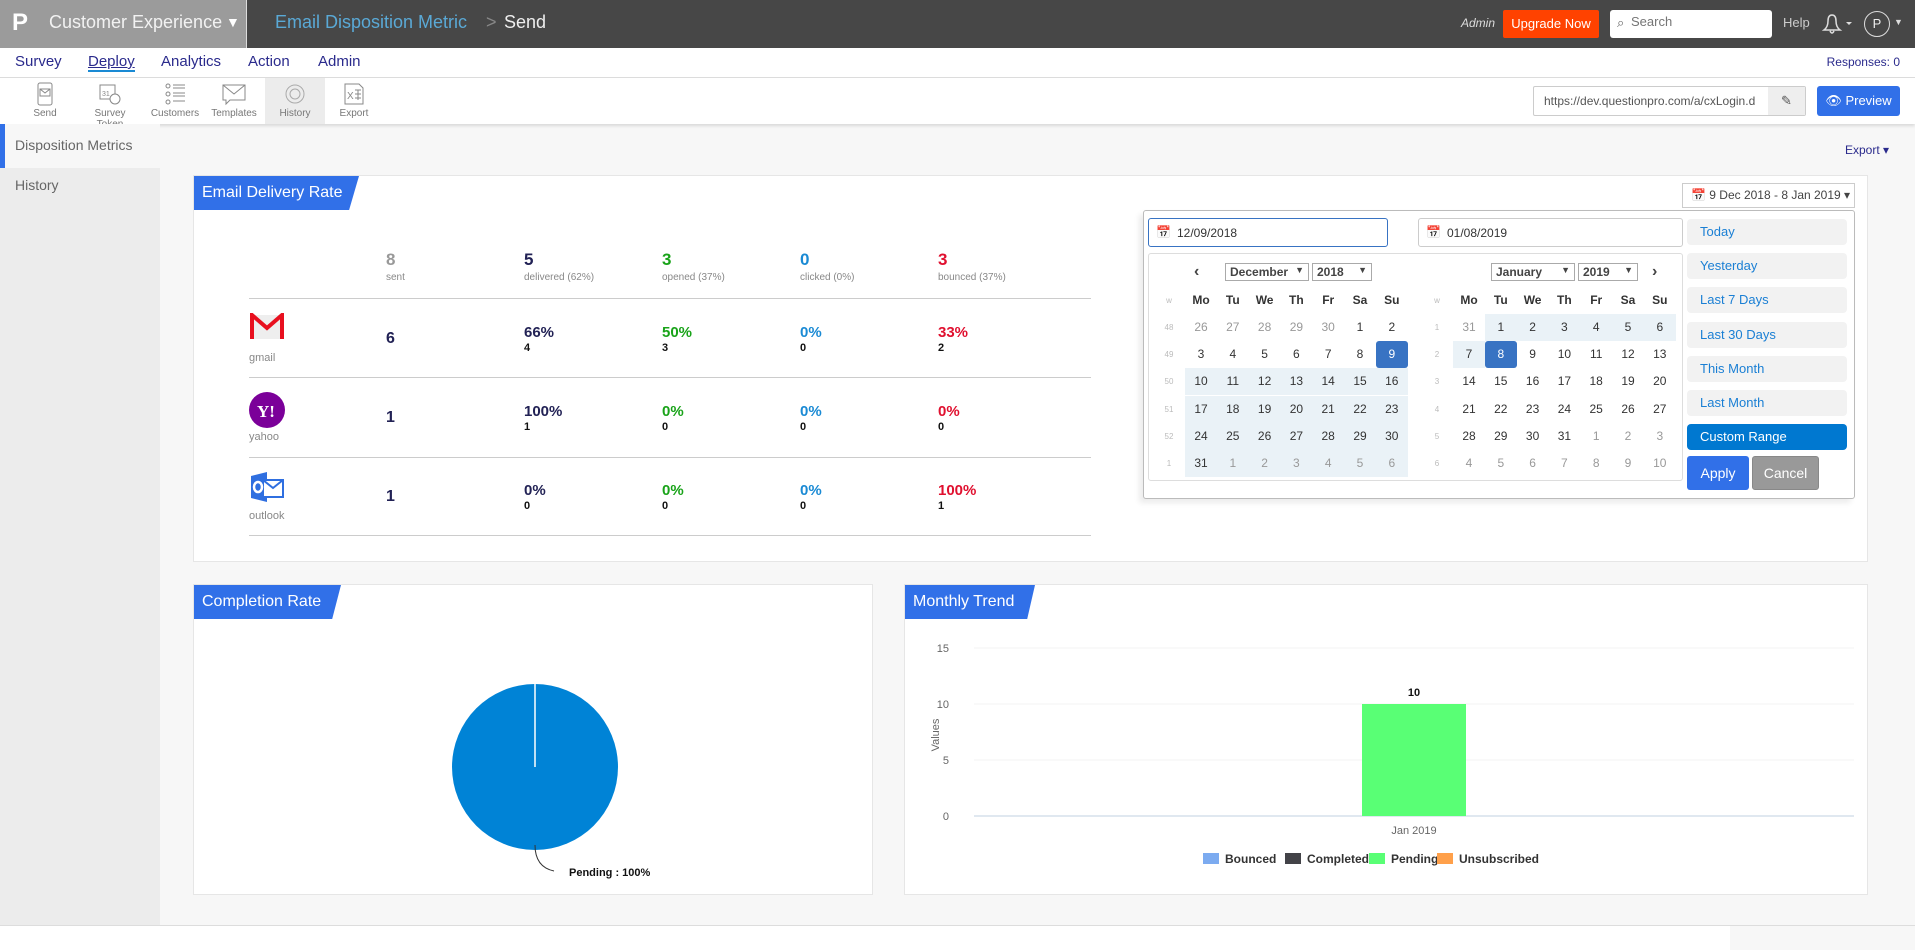 The height and width of the screenshot is (950, 1915). What do you see at coordinates (1197, 271) in the screenshot?
I see `prev-month-icon: ‹` at bounding box center [1197, 271].